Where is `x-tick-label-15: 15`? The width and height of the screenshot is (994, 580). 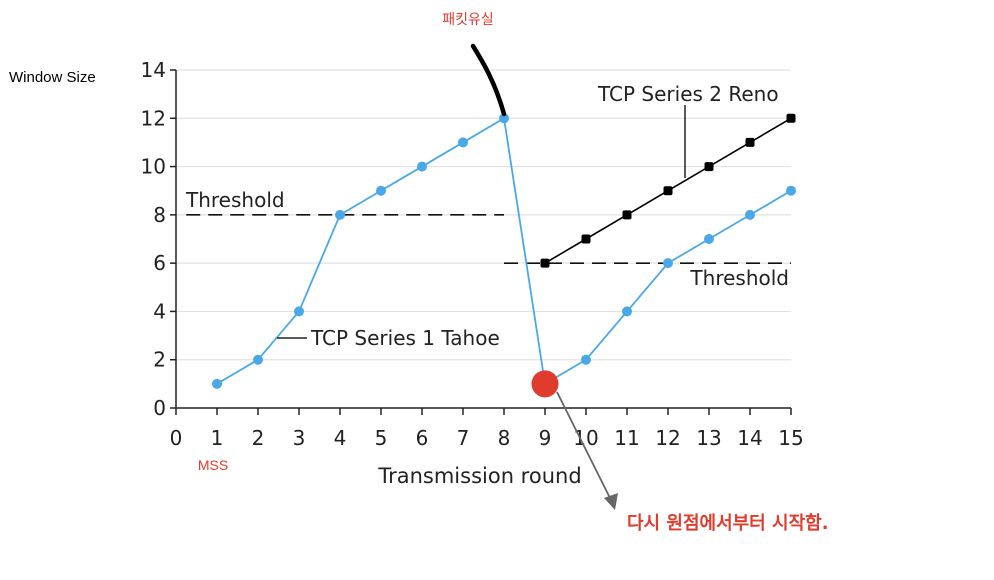
x-tick-label-15: 15 is located at coordinates (790, 438).